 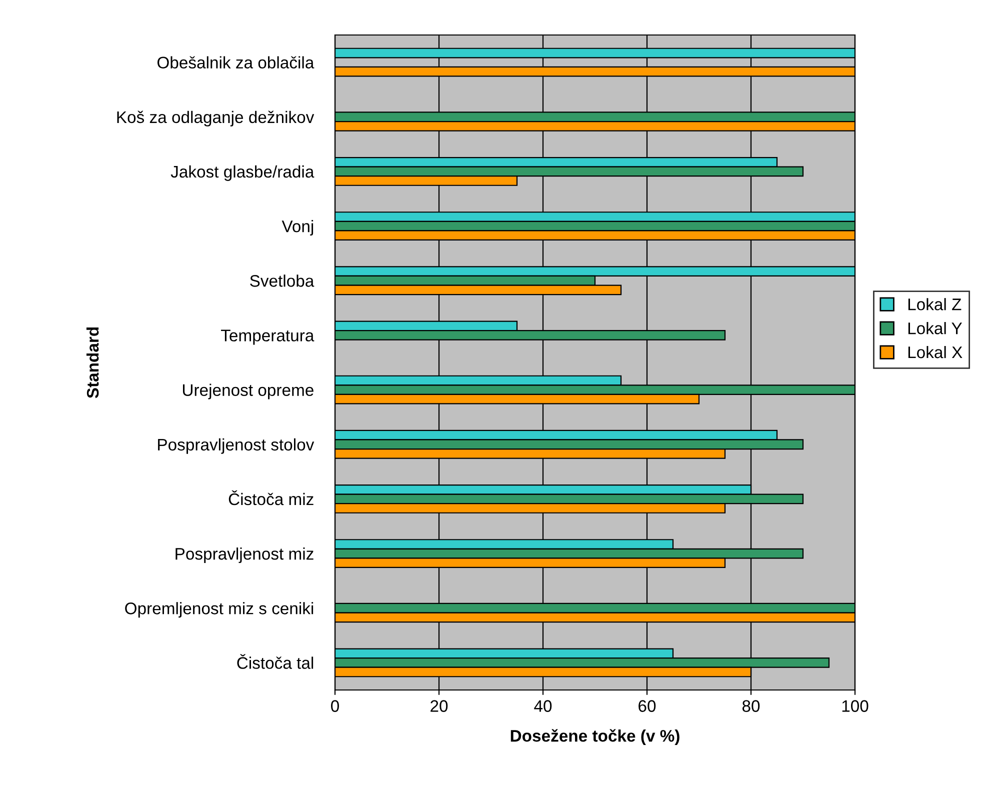 I want to click on legend-label: Lokal X, so click(x=935, y=352).